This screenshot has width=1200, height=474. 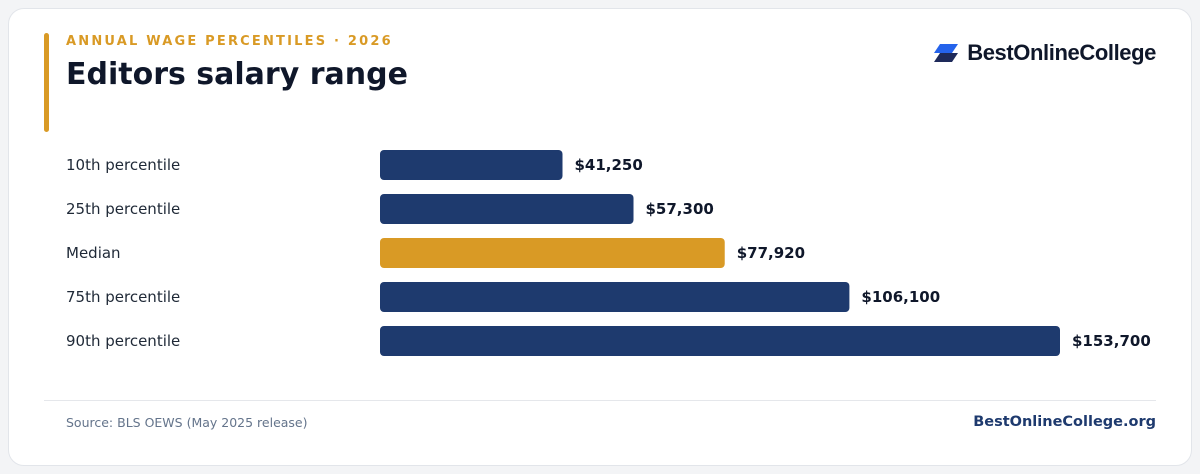 I want to click on category-label: 75th percentile, so click(x=123, y=297).